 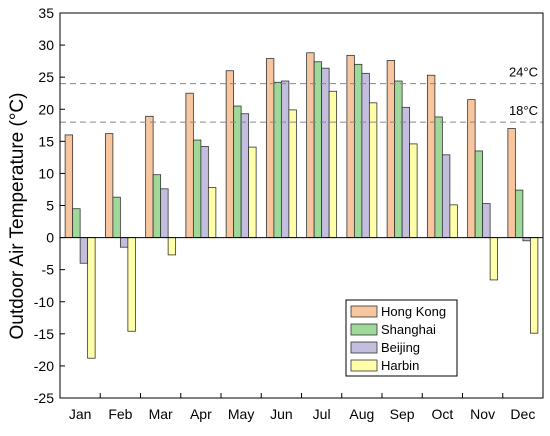 I want to click on x-tick-label: Feb, so click(x=120, y=414).